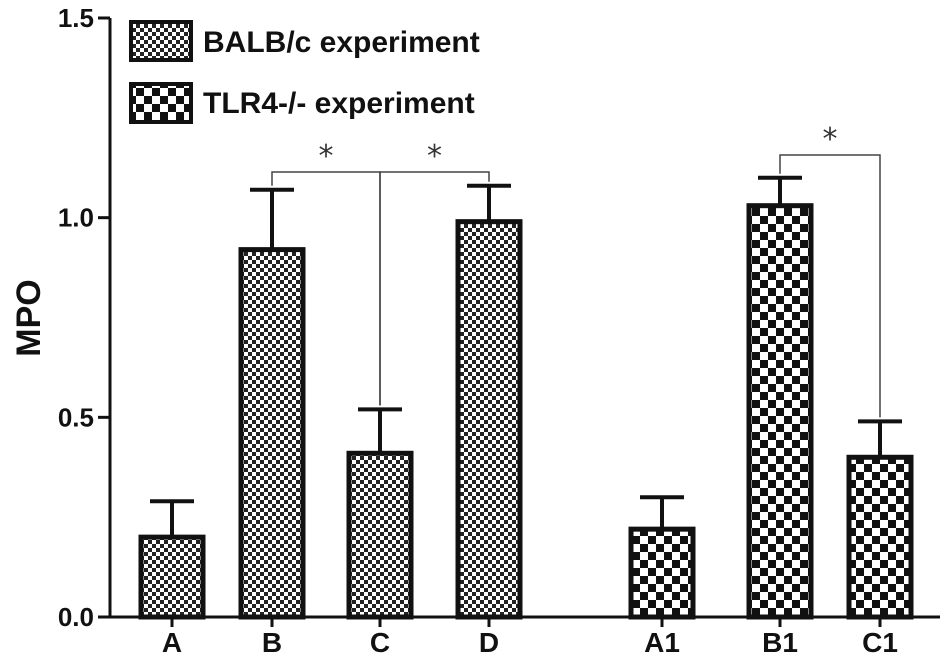 The image size is (945, 670). Describe the element at coordinates (76, 617) in the screenshot. I see `y-tick-label: 0.0` at that location.